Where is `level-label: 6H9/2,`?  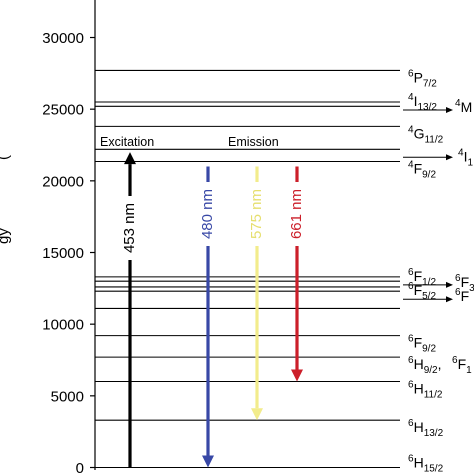
level-label: 6H9/2, is located at coordinates (424, 365).